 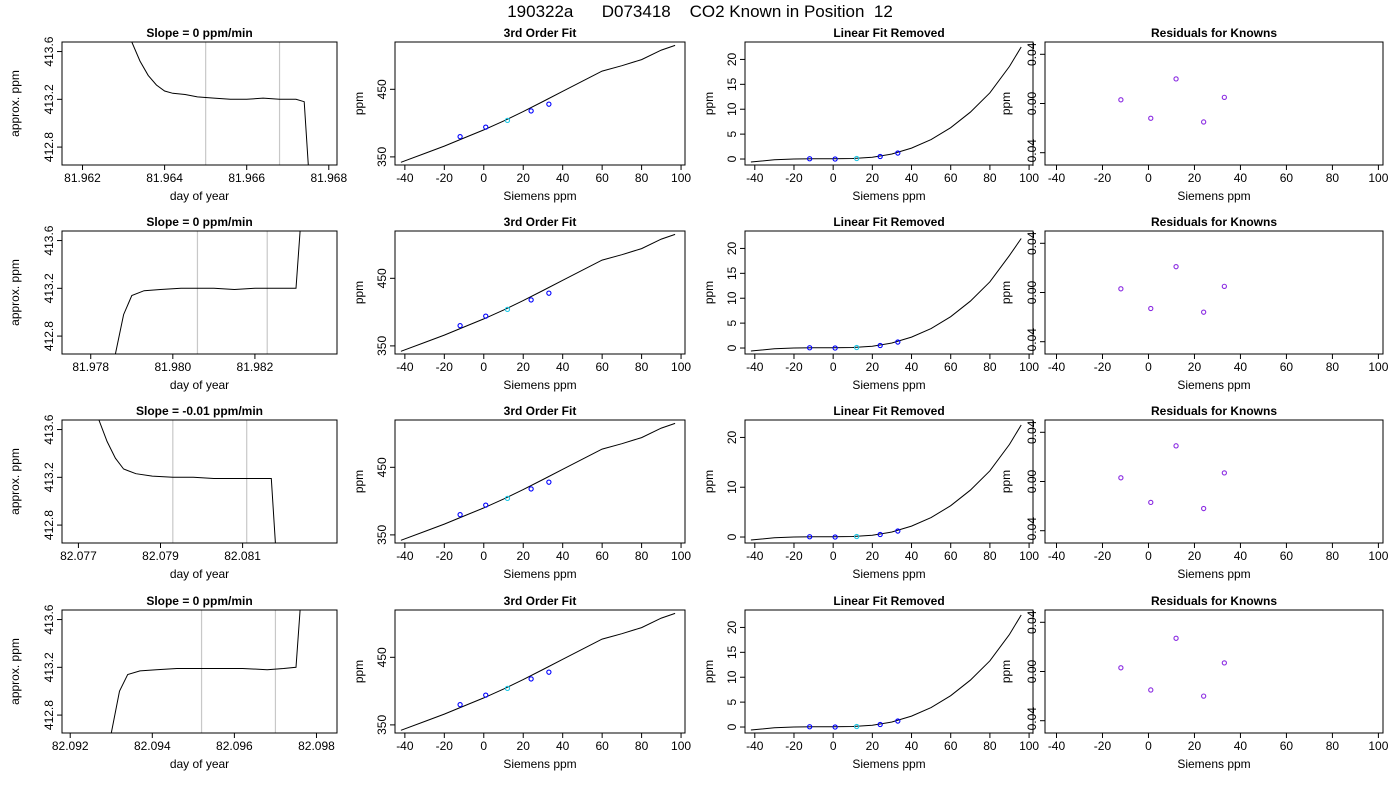 I want to click on y-tick-label: 0.00, so click(x=1032, y=481).